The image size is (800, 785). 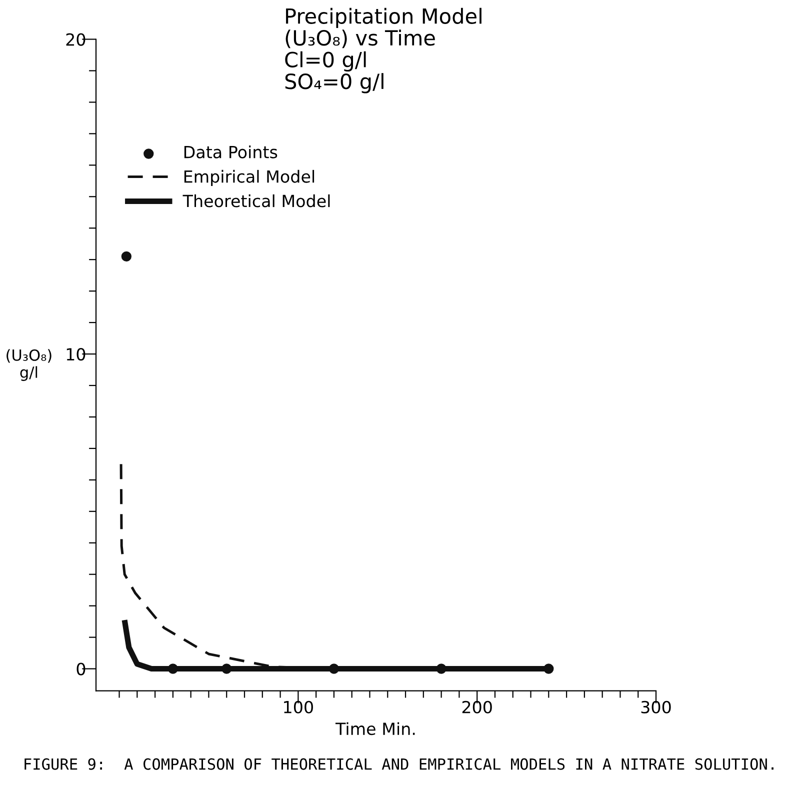 What do you see at coordinates (81, 669) in the screenshot?
I see `y-tick-label: 0` at bounding box center [81, 669].